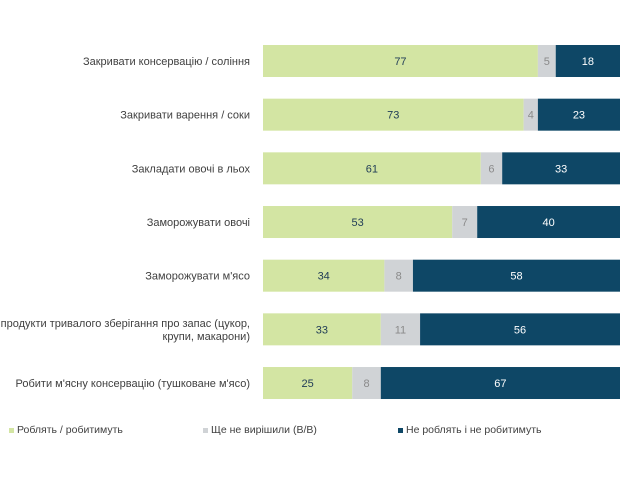 This screenshot has width=640, height=480. Describe the element at coordinates (197, 277) in the screenshot. I see `category-label: Заморожувати м'ясо` at that location.